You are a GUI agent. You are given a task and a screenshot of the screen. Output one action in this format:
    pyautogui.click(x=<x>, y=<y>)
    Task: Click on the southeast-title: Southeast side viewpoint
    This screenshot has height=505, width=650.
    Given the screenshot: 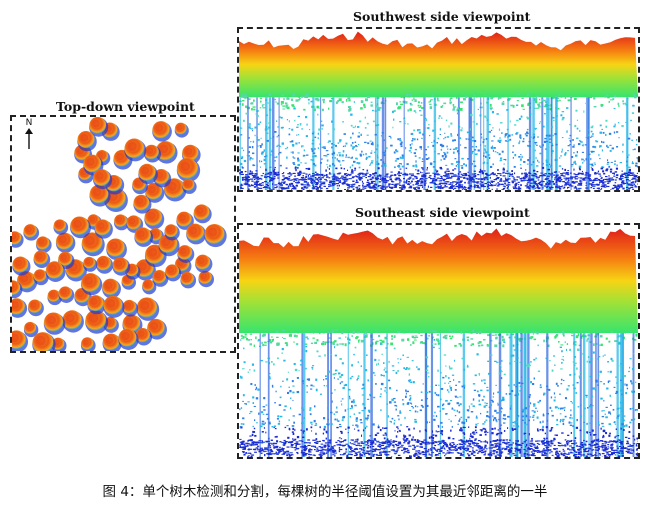 What is the action you would take?
    pyautogui.click(x=442, y=212)
    